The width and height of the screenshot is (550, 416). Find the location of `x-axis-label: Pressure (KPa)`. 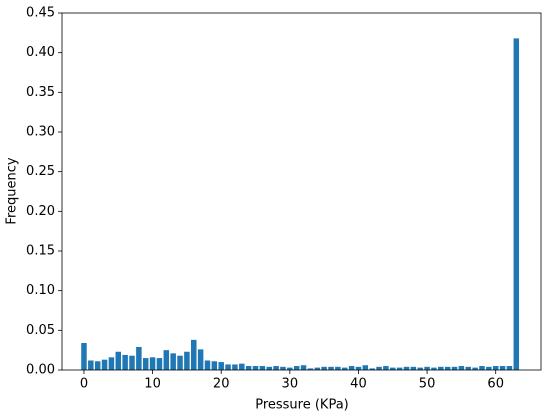

x-axis-label: Pressure (KPa) is located at coordinates (302, 405).